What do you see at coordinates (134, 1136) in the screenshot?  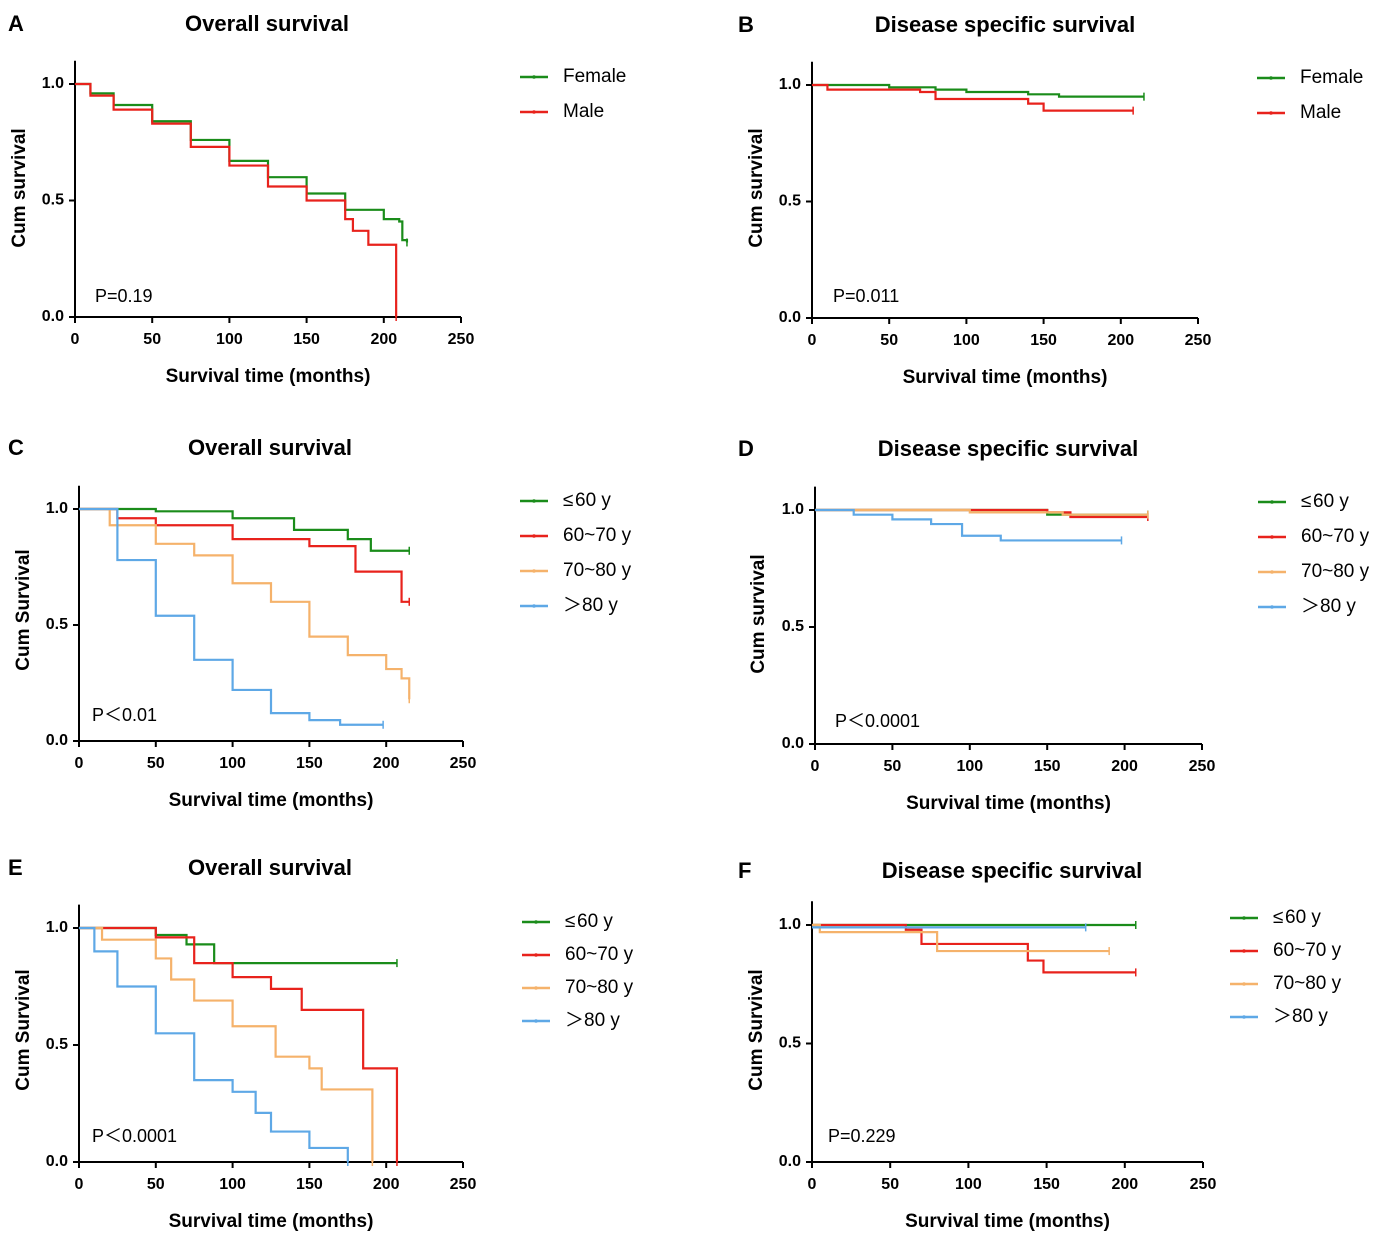 I see `p-value: P＜0.0001` at bounding box center [134, 1136].